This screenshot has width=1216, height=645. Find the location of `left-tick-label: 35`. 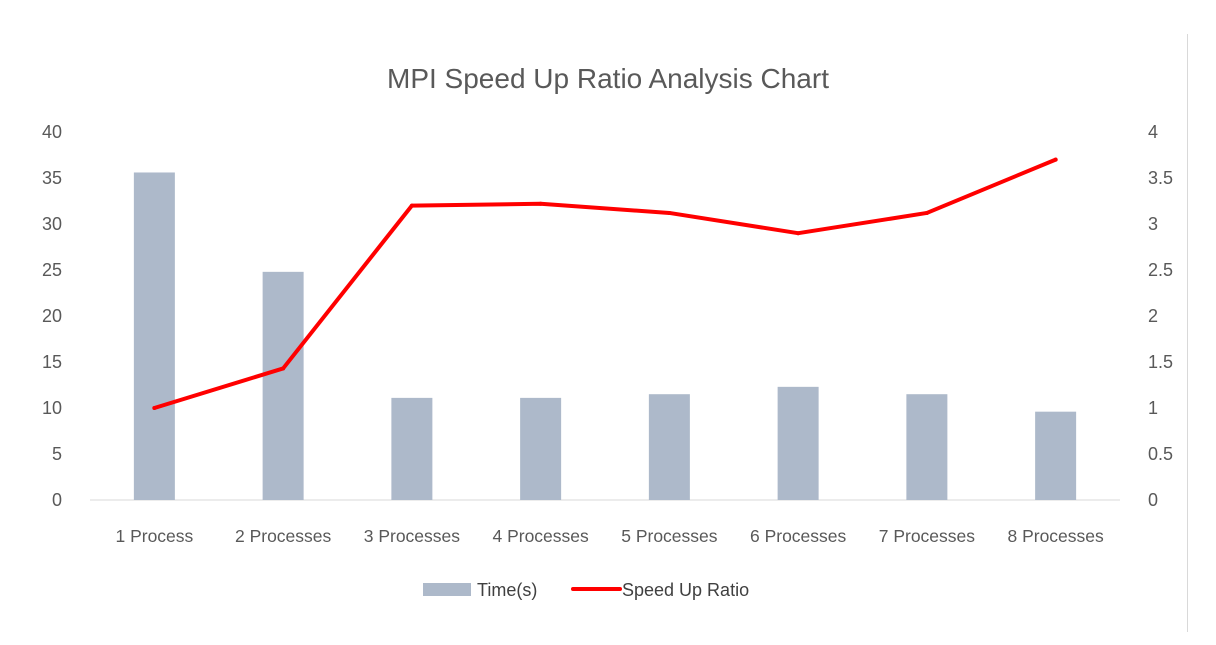

left-tick-label: 35 is located at coordinates (52, 178).